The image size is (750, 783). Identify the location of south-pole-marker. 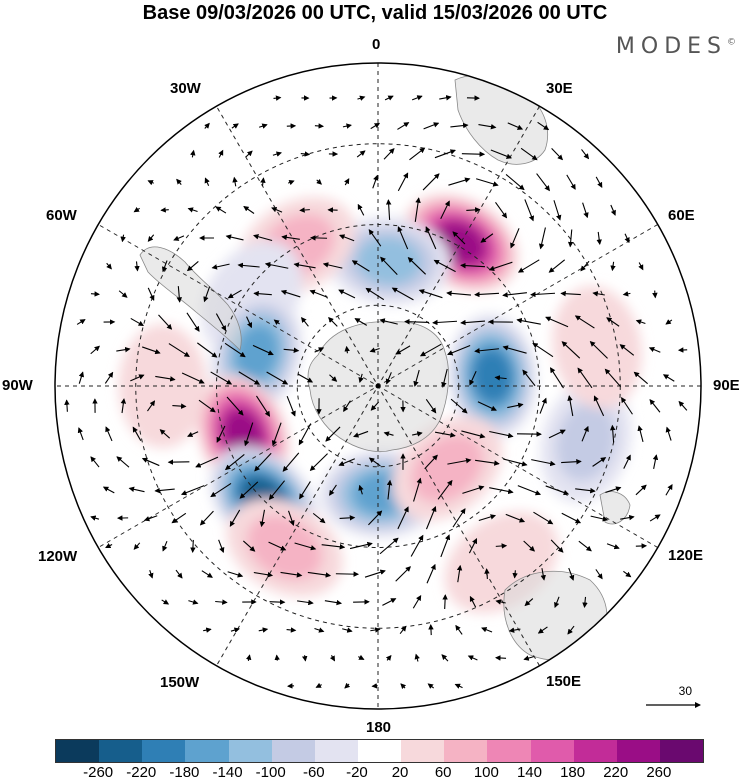
(378, 386).